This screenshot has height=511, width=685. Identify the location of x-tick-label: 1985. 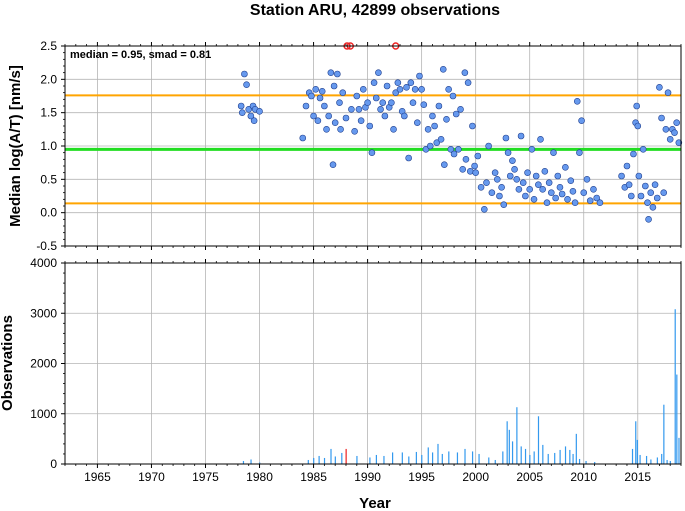
(313, 477).